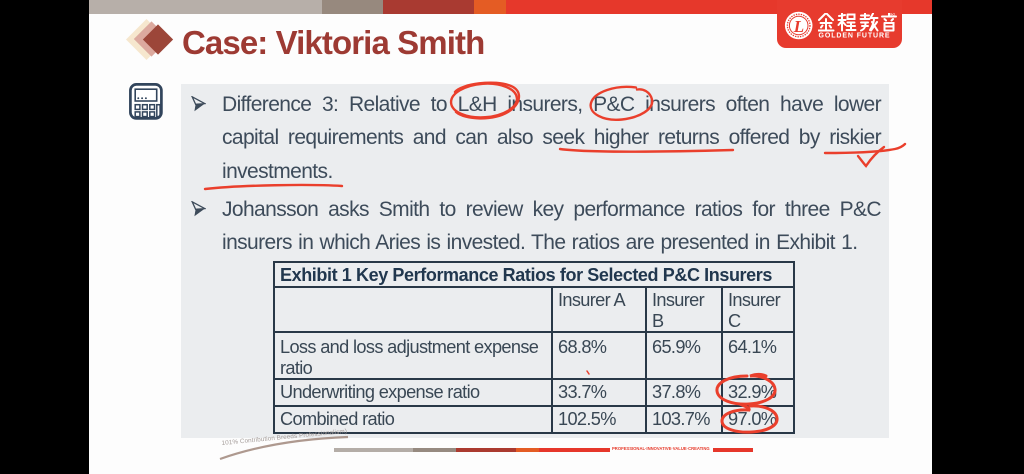  Describe the element at coordinates (855, 36) in the screenshot. I see `svg-text: GOLDEN FUTURE` at that location.